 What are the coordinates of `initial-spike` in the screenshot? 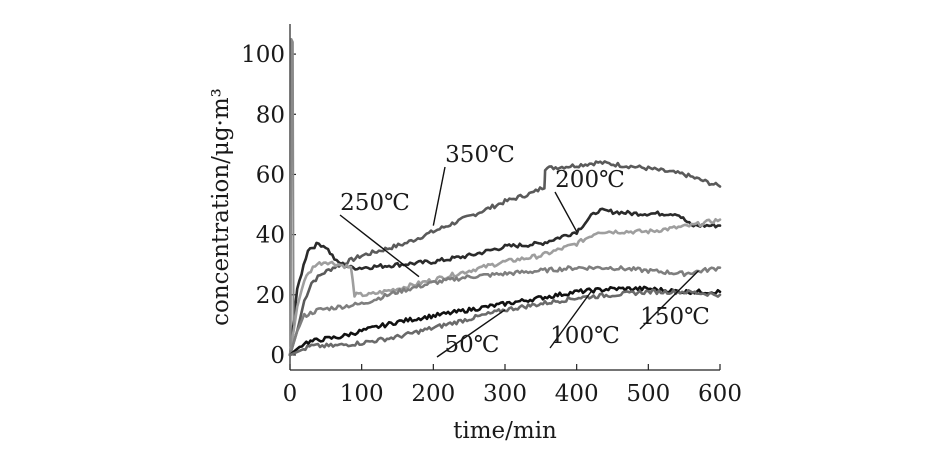 It's located at (292, 194).